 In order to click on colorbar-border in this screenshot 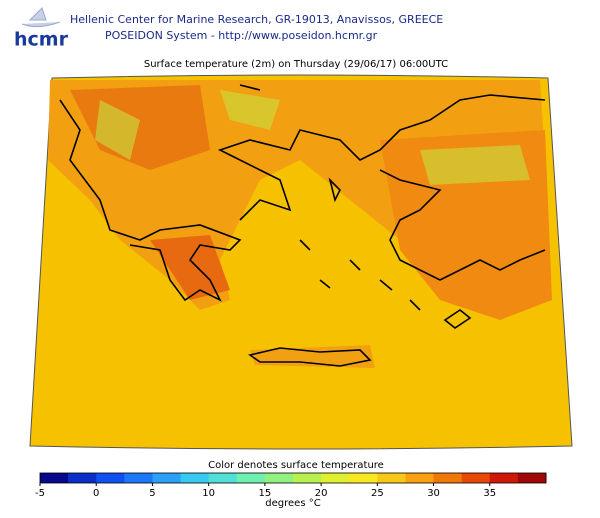, I will do `click(293, 478)`.